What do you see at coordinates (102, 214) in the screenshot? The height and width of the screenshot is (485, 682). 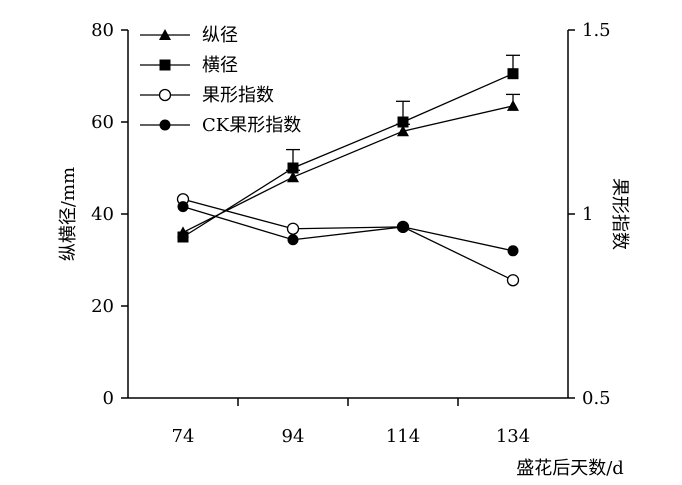 I see `y-left-tick-label: 40` at bounding box center [102, 214].